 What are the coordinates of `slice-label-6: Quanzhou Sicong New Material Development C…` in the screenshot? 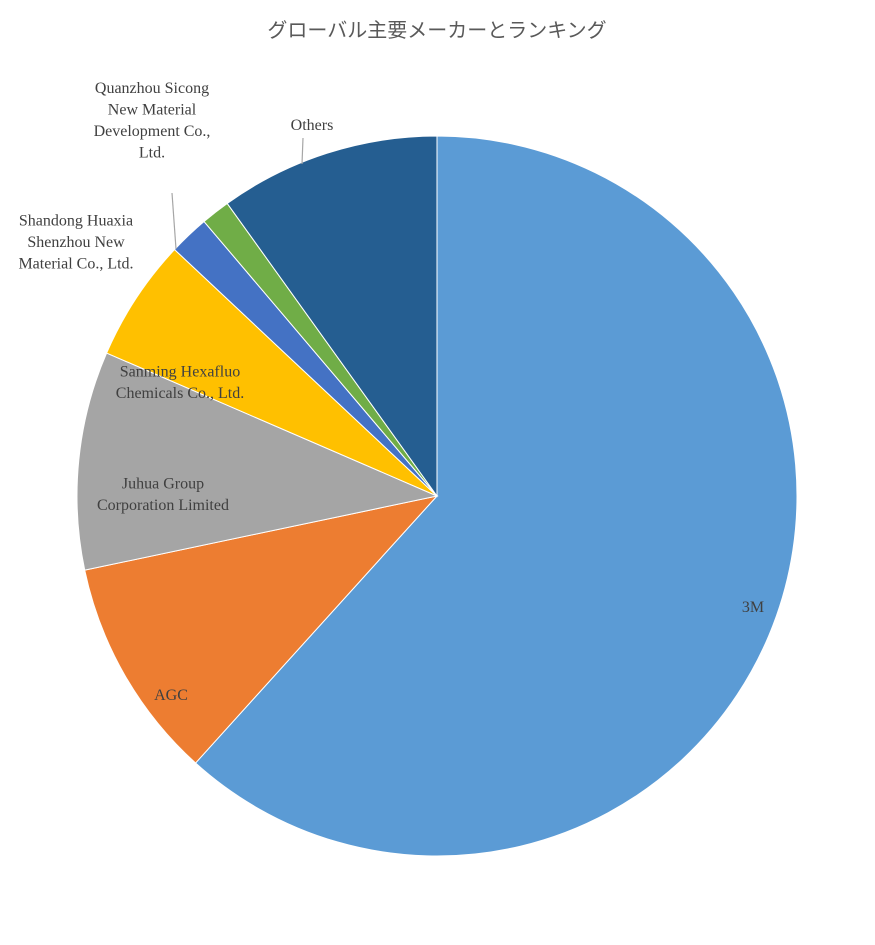 It's located at (152, 121).